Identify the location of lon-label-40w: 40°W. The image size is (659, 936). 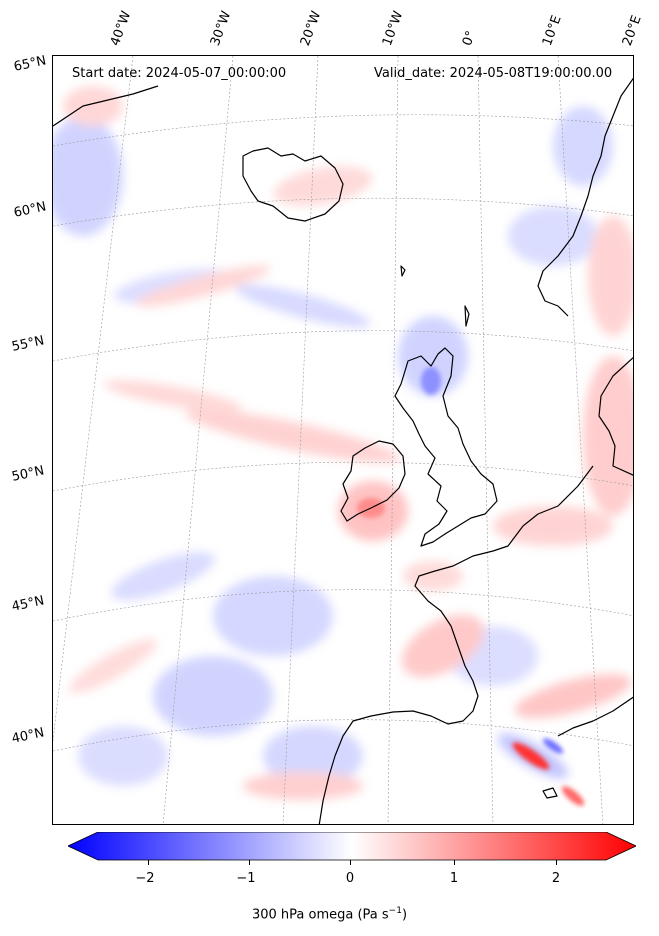
(121, 28).